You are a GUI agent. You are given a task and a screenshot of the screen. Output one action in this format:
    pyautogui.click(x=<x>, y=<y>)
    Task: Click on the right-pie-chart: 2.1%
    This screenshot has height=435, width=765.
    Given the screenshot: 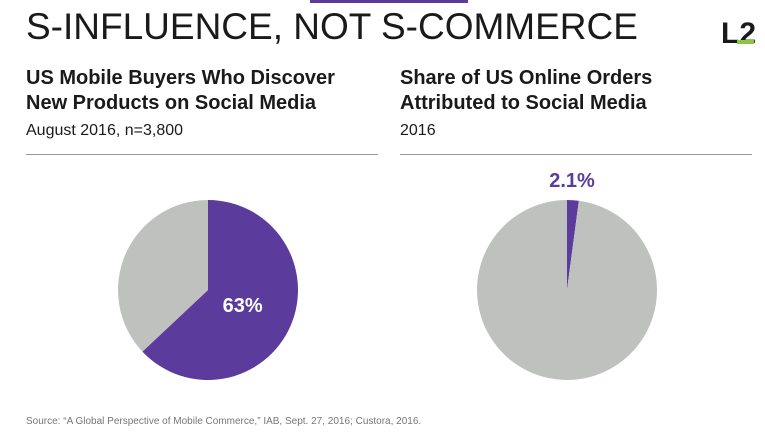 What is the action you would take?
    pyautogui.click(x=566, y=275)
    